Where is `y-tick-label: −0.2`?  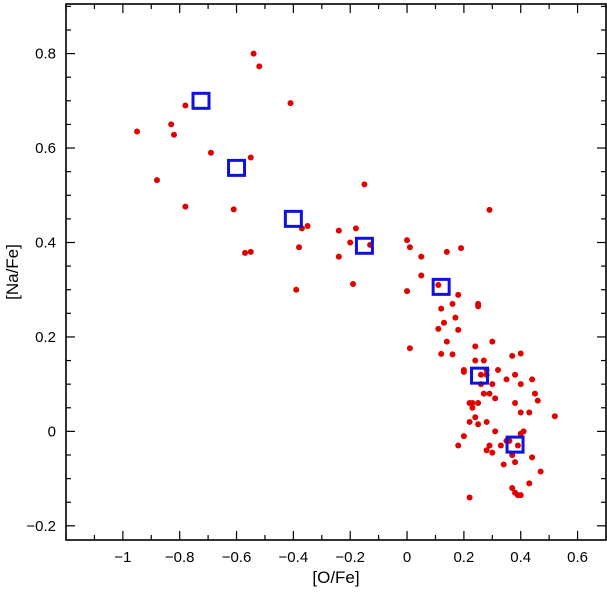
y-tick-label: −0.2 is located at coordinates (41, 526).